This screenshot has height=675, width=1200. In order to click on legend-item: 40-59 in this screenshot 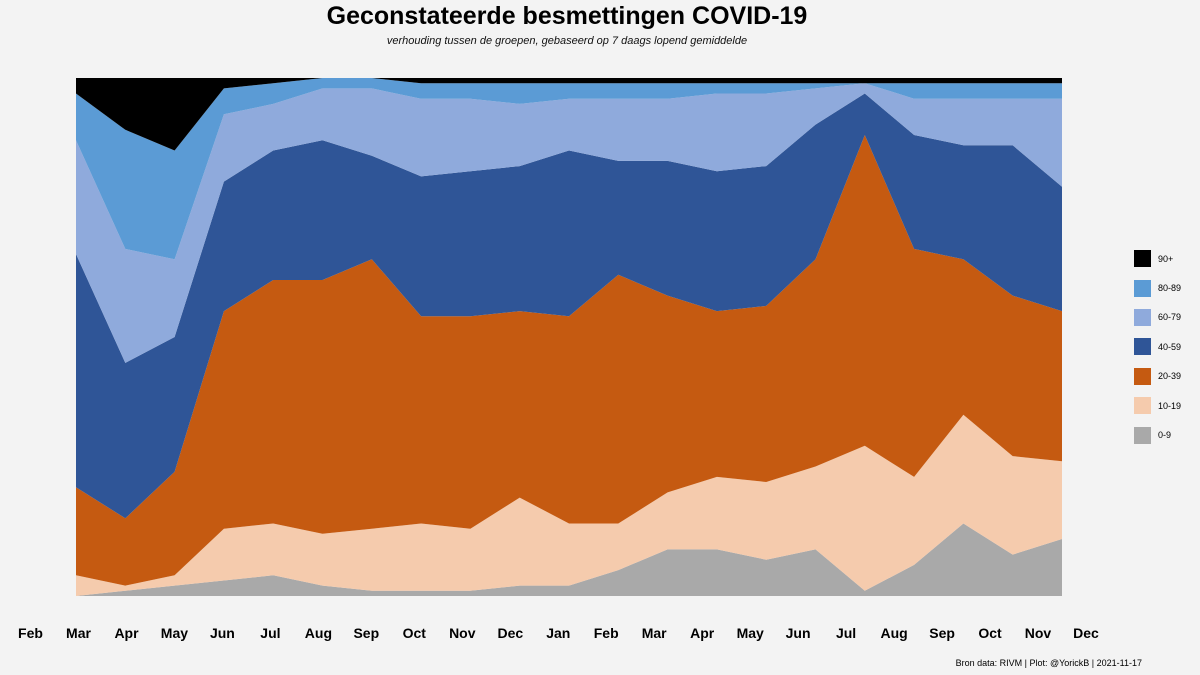, I will do `click(1157, 346)`.